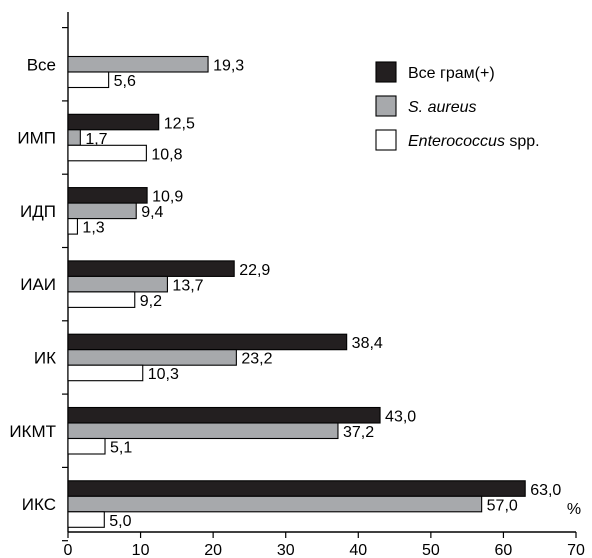  Describe the element at coordinates (38, 284) in the screenshot. I see `category-label: ИАИ` at that location.